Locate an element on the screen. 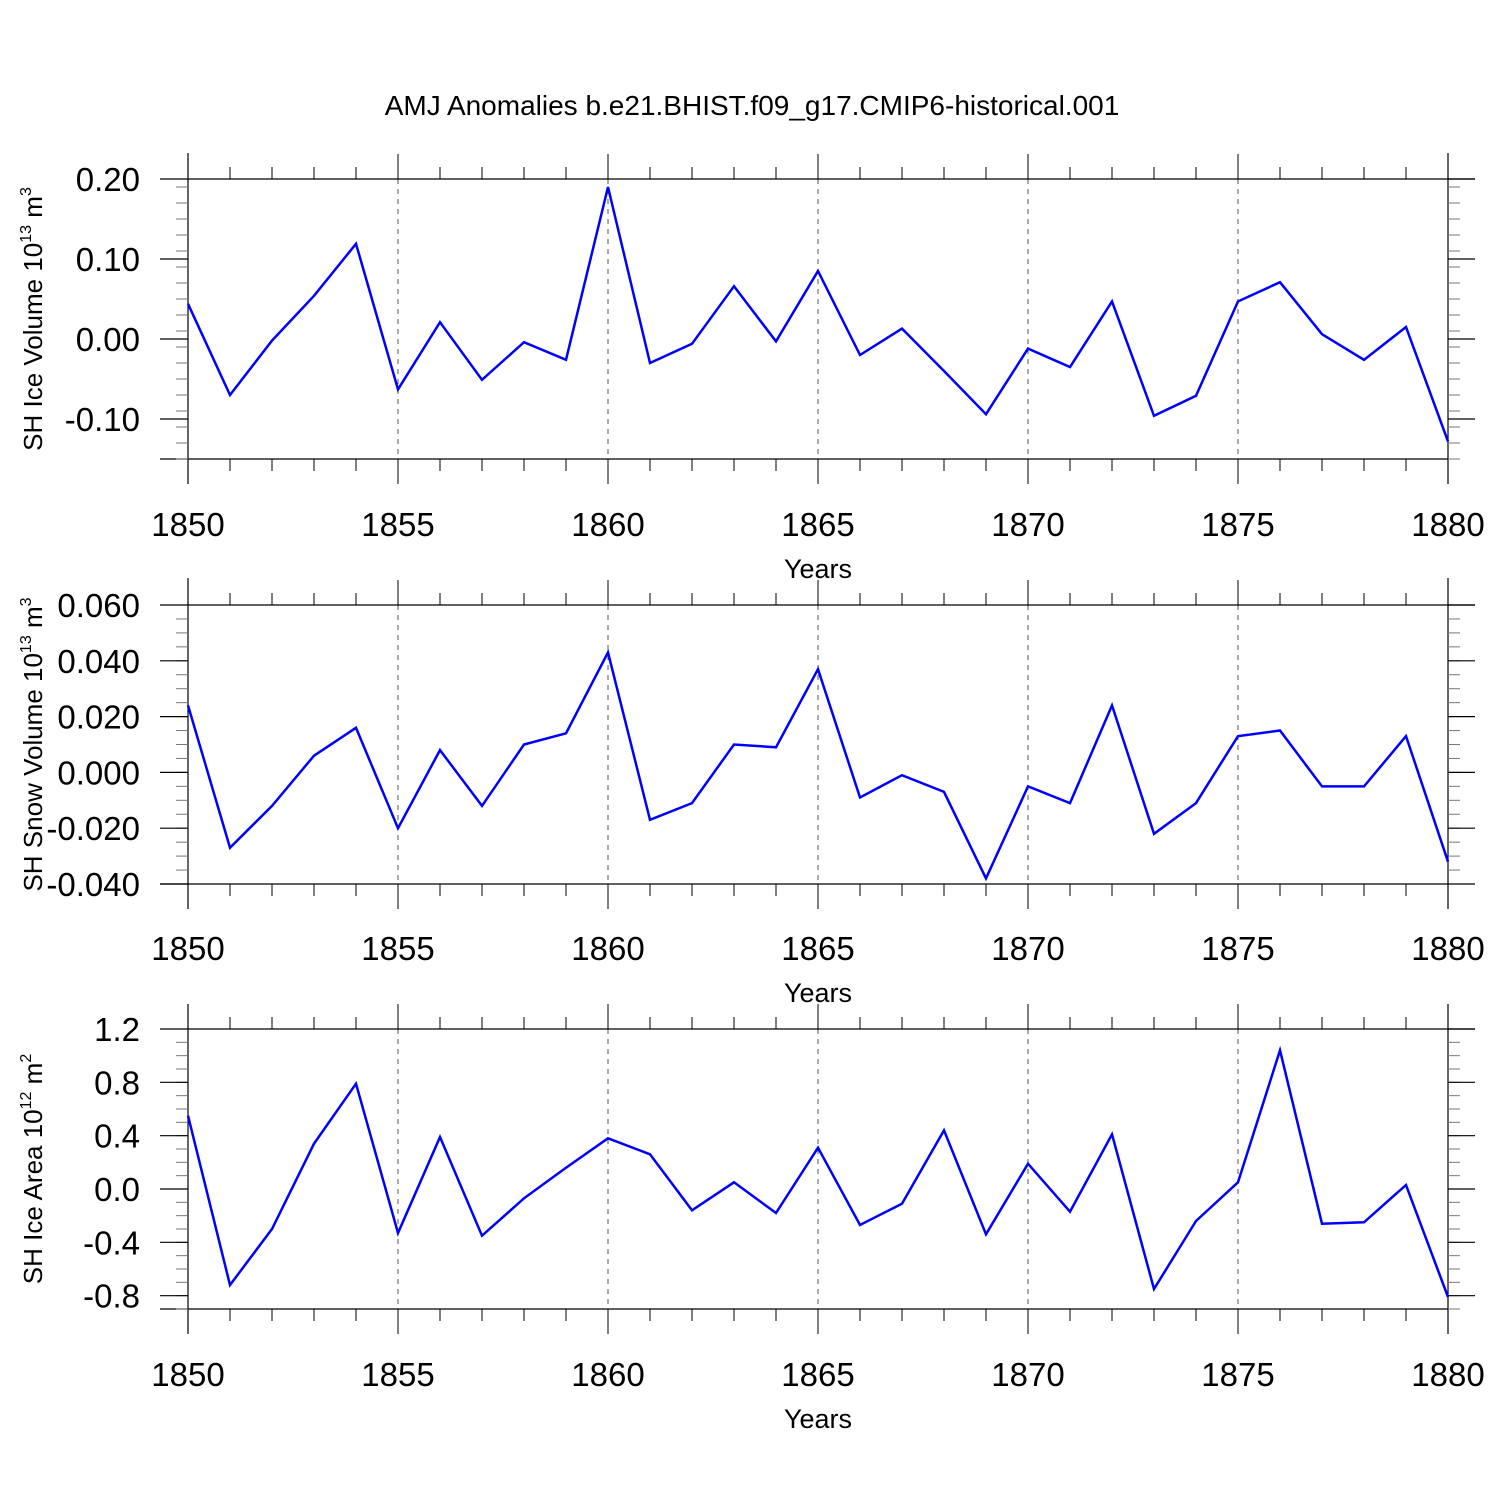  y-tick-label: 0.040 is located at coordinates (98, 661).